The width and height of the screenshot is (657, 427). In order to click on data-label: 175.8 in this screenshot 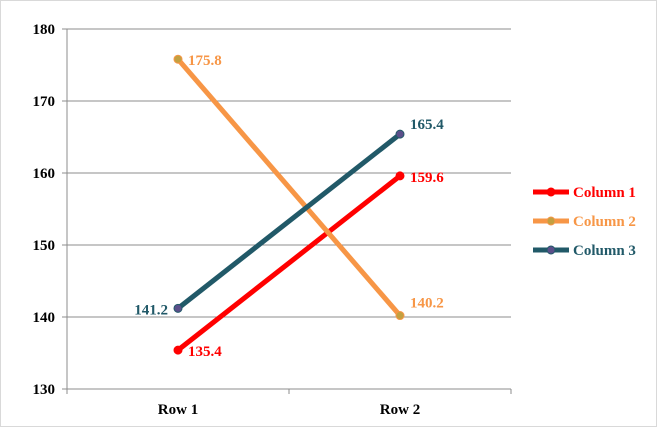, I will do `click(205, 61)`.